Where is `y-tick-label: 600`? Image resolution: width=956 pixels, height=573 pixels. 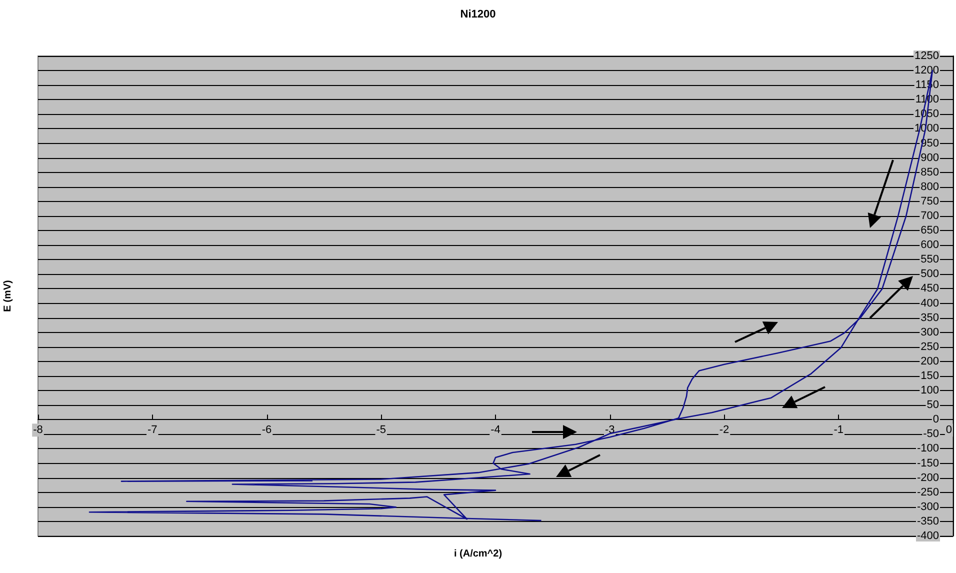 y-tick-label: 600 is located at coordinates (929, 245).